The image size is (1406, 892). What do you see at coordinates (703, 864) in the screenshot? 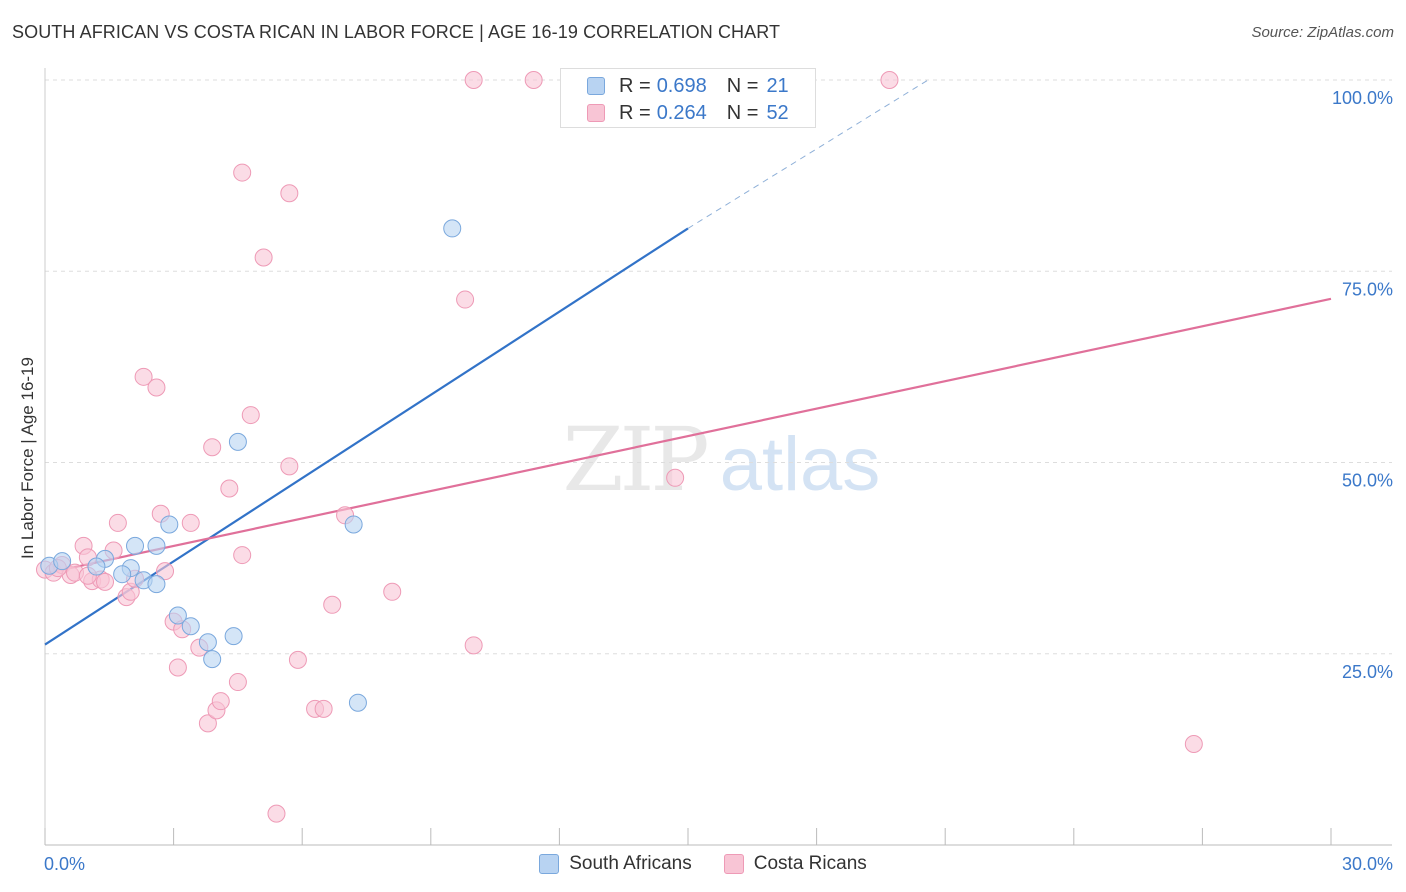
I see `series-legend: South Africans Costa Ricans` at bounding box center [703, 864].